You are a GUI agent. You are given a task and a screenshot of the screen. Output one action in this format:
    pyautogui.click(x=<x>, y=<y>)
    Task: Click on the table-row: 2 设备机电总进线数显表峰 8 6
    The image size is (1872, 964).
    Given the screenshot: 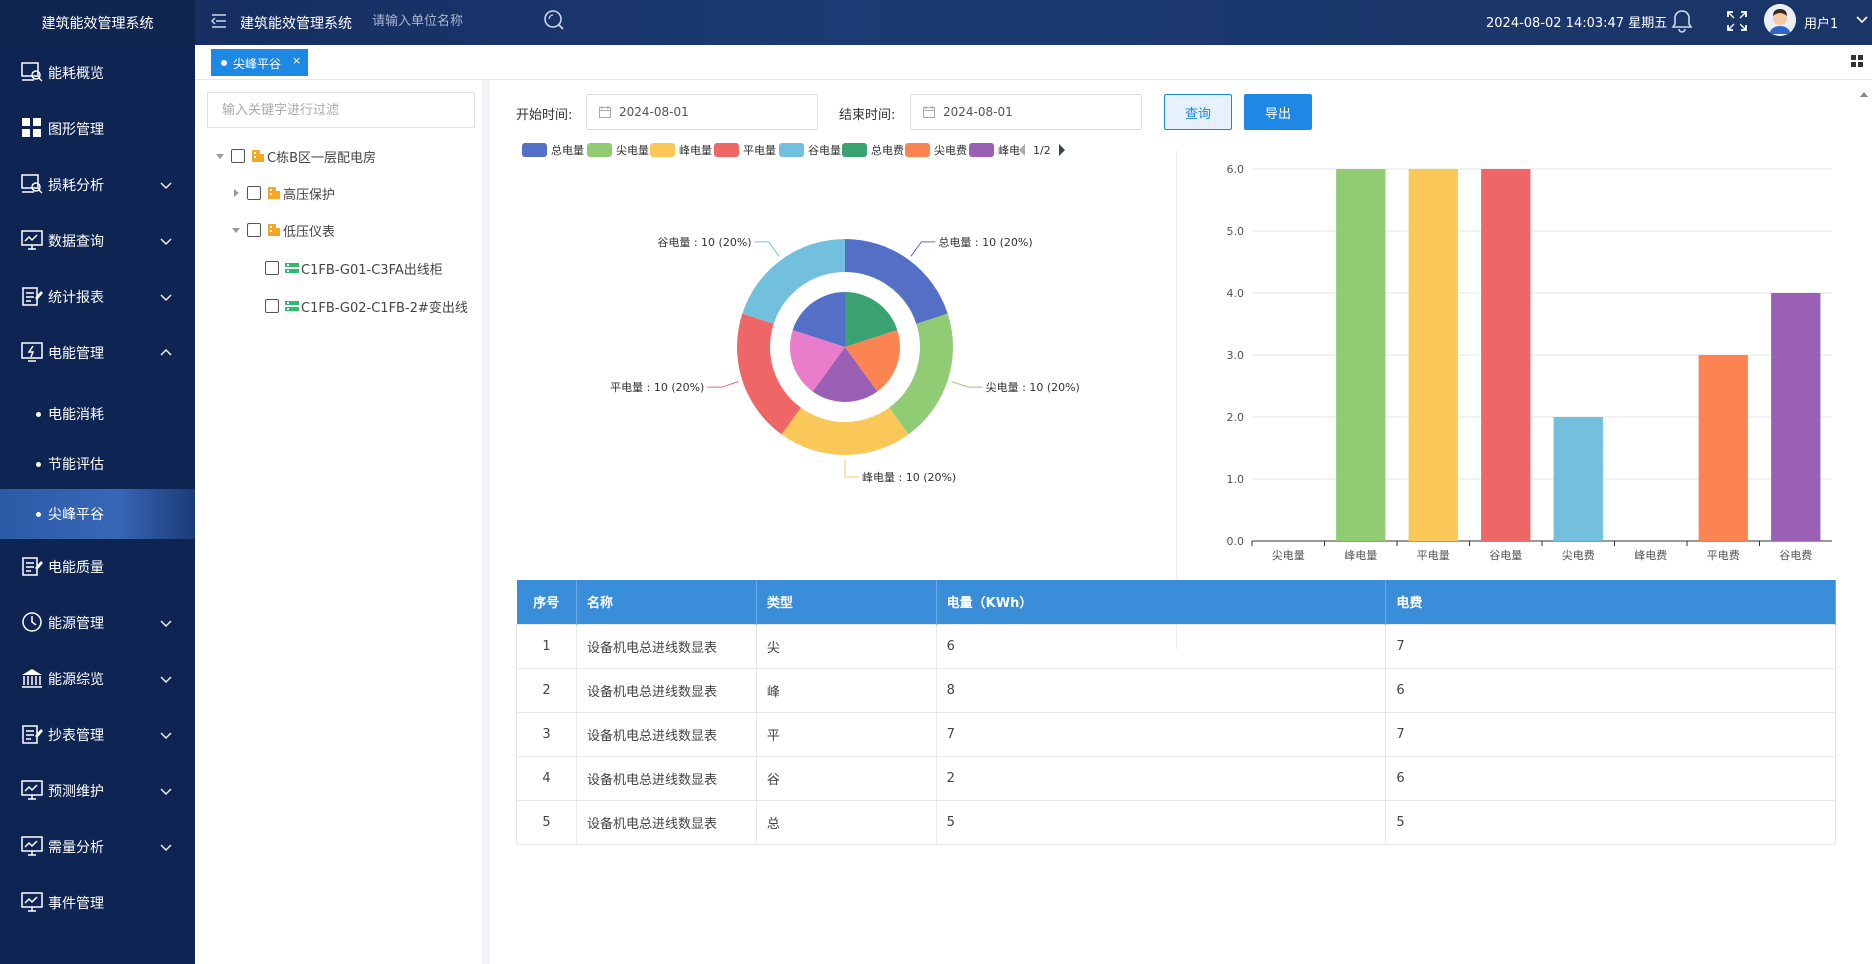 What is the action you would take?
    pyautogui.click(x=1176, y=690)
    